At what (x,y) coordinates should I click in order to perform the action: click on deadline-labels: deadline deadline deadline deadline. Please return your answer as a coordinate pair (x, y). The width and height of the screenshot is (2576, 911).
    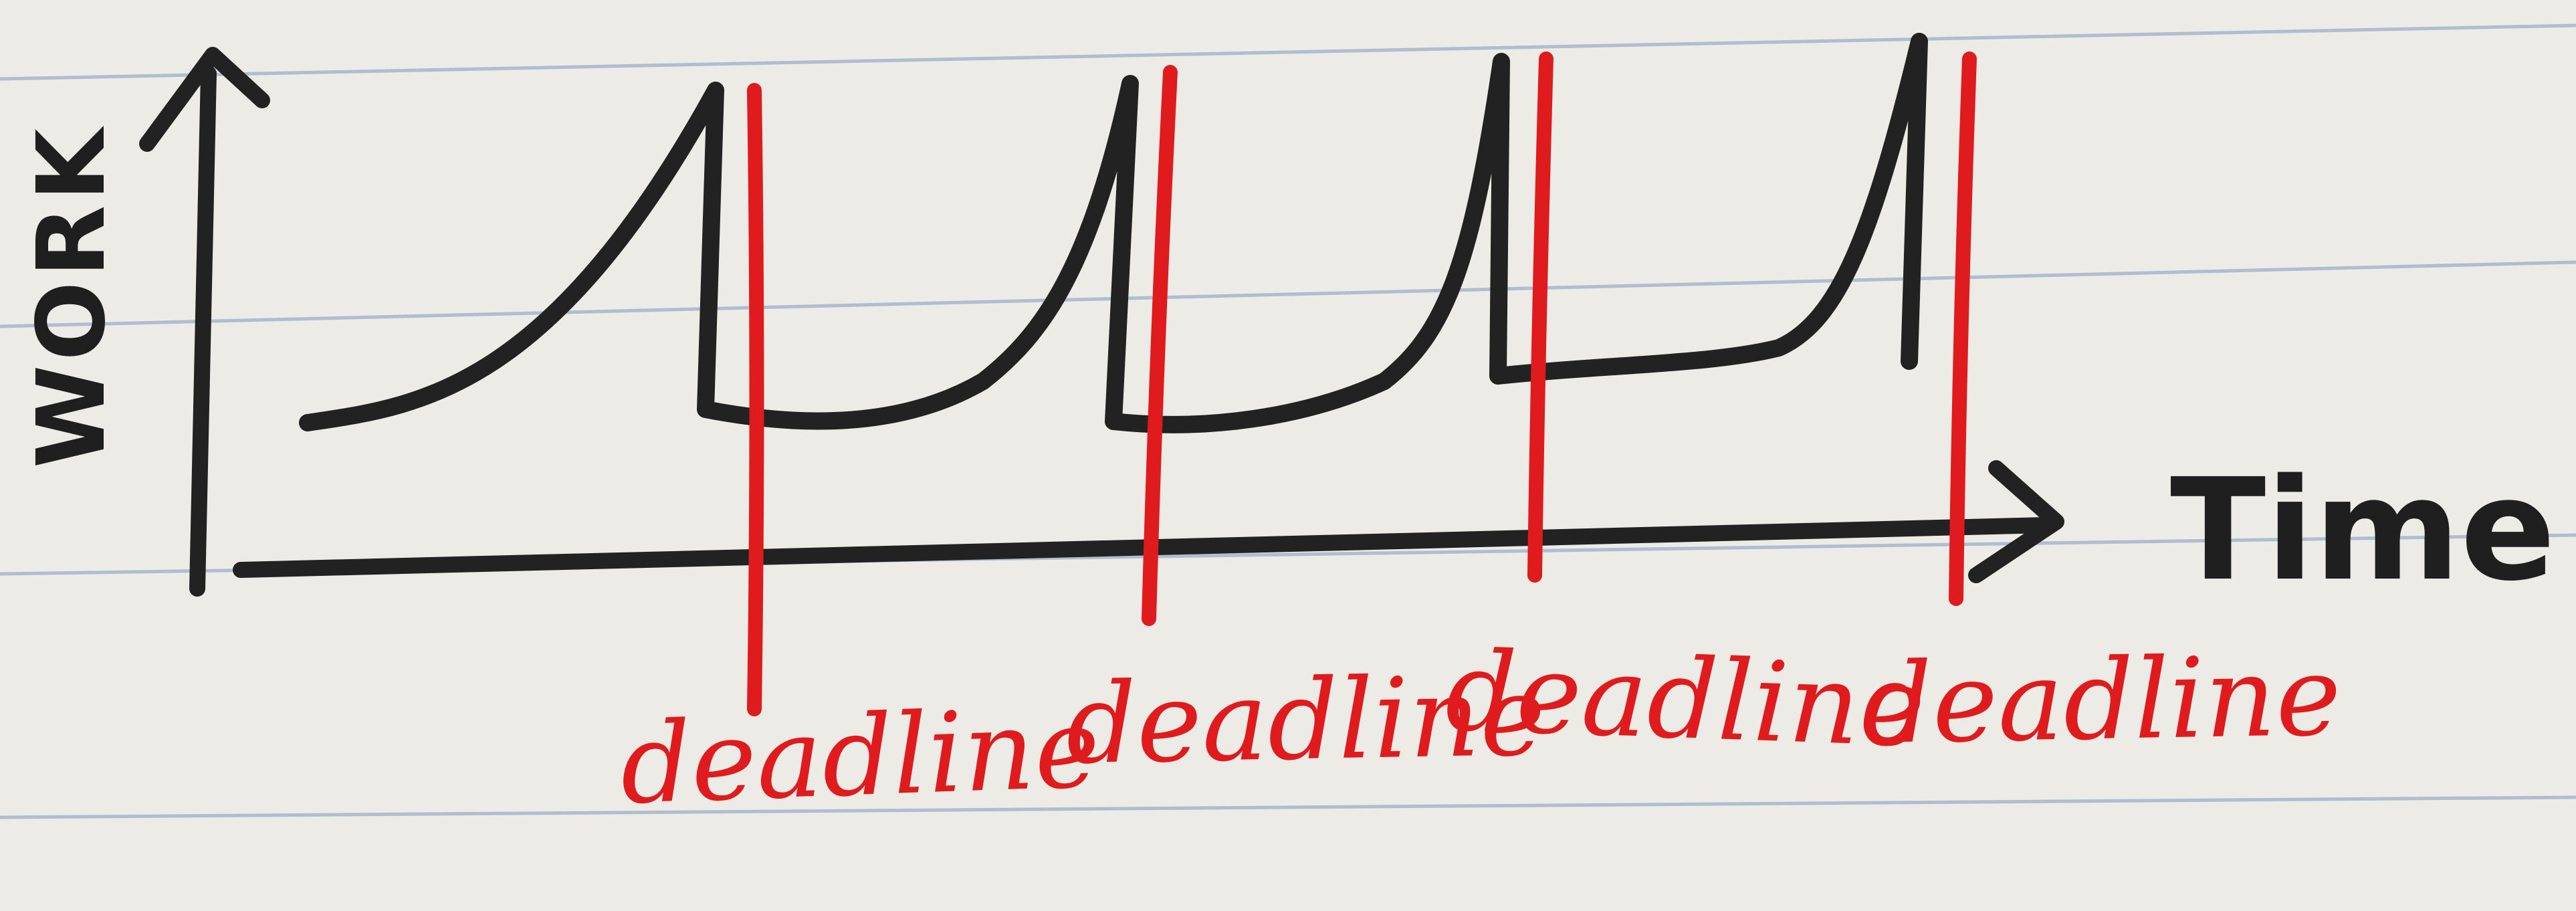
    Looking at the image, I should click on (1481, 728).